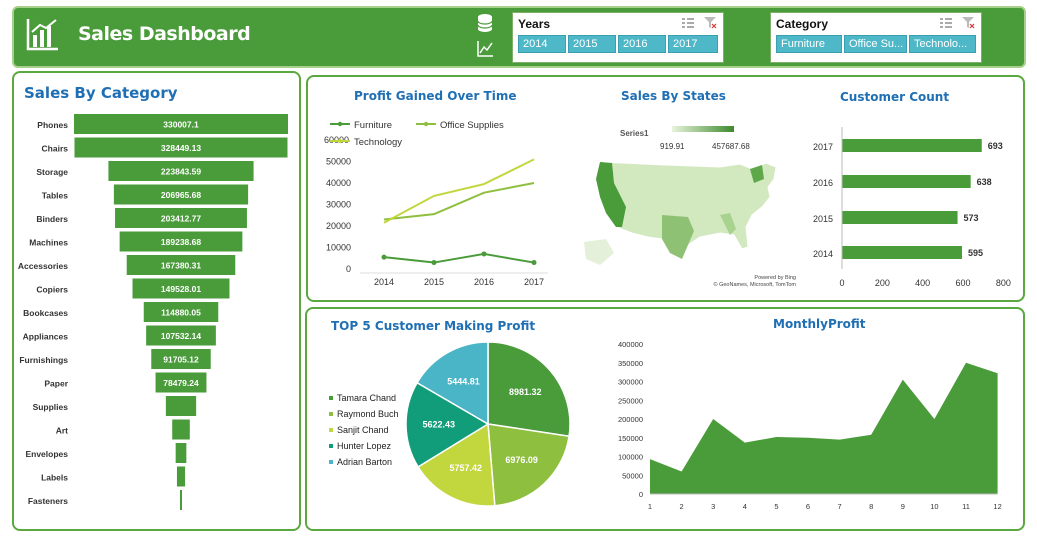 This screenshot has height=540, width=1037. Describe the element at coordinates (43, 360) in the screenshot. I see `category-label: Furnishings` at that location.